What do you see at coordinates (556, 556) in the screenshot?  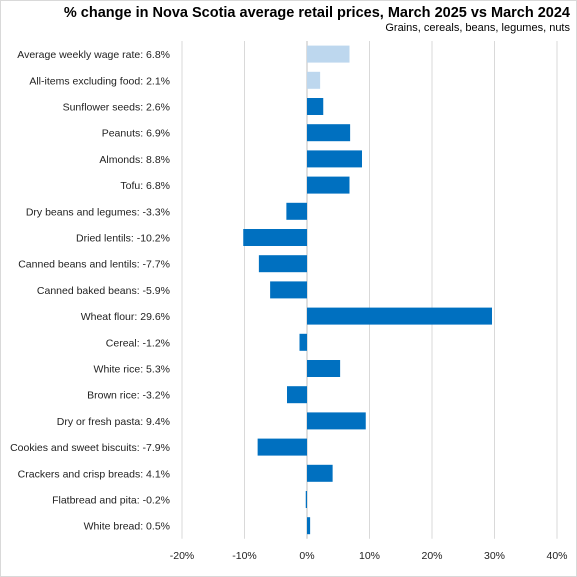 I see `x-tick-label: 40%` at bounding box center [556, 556].